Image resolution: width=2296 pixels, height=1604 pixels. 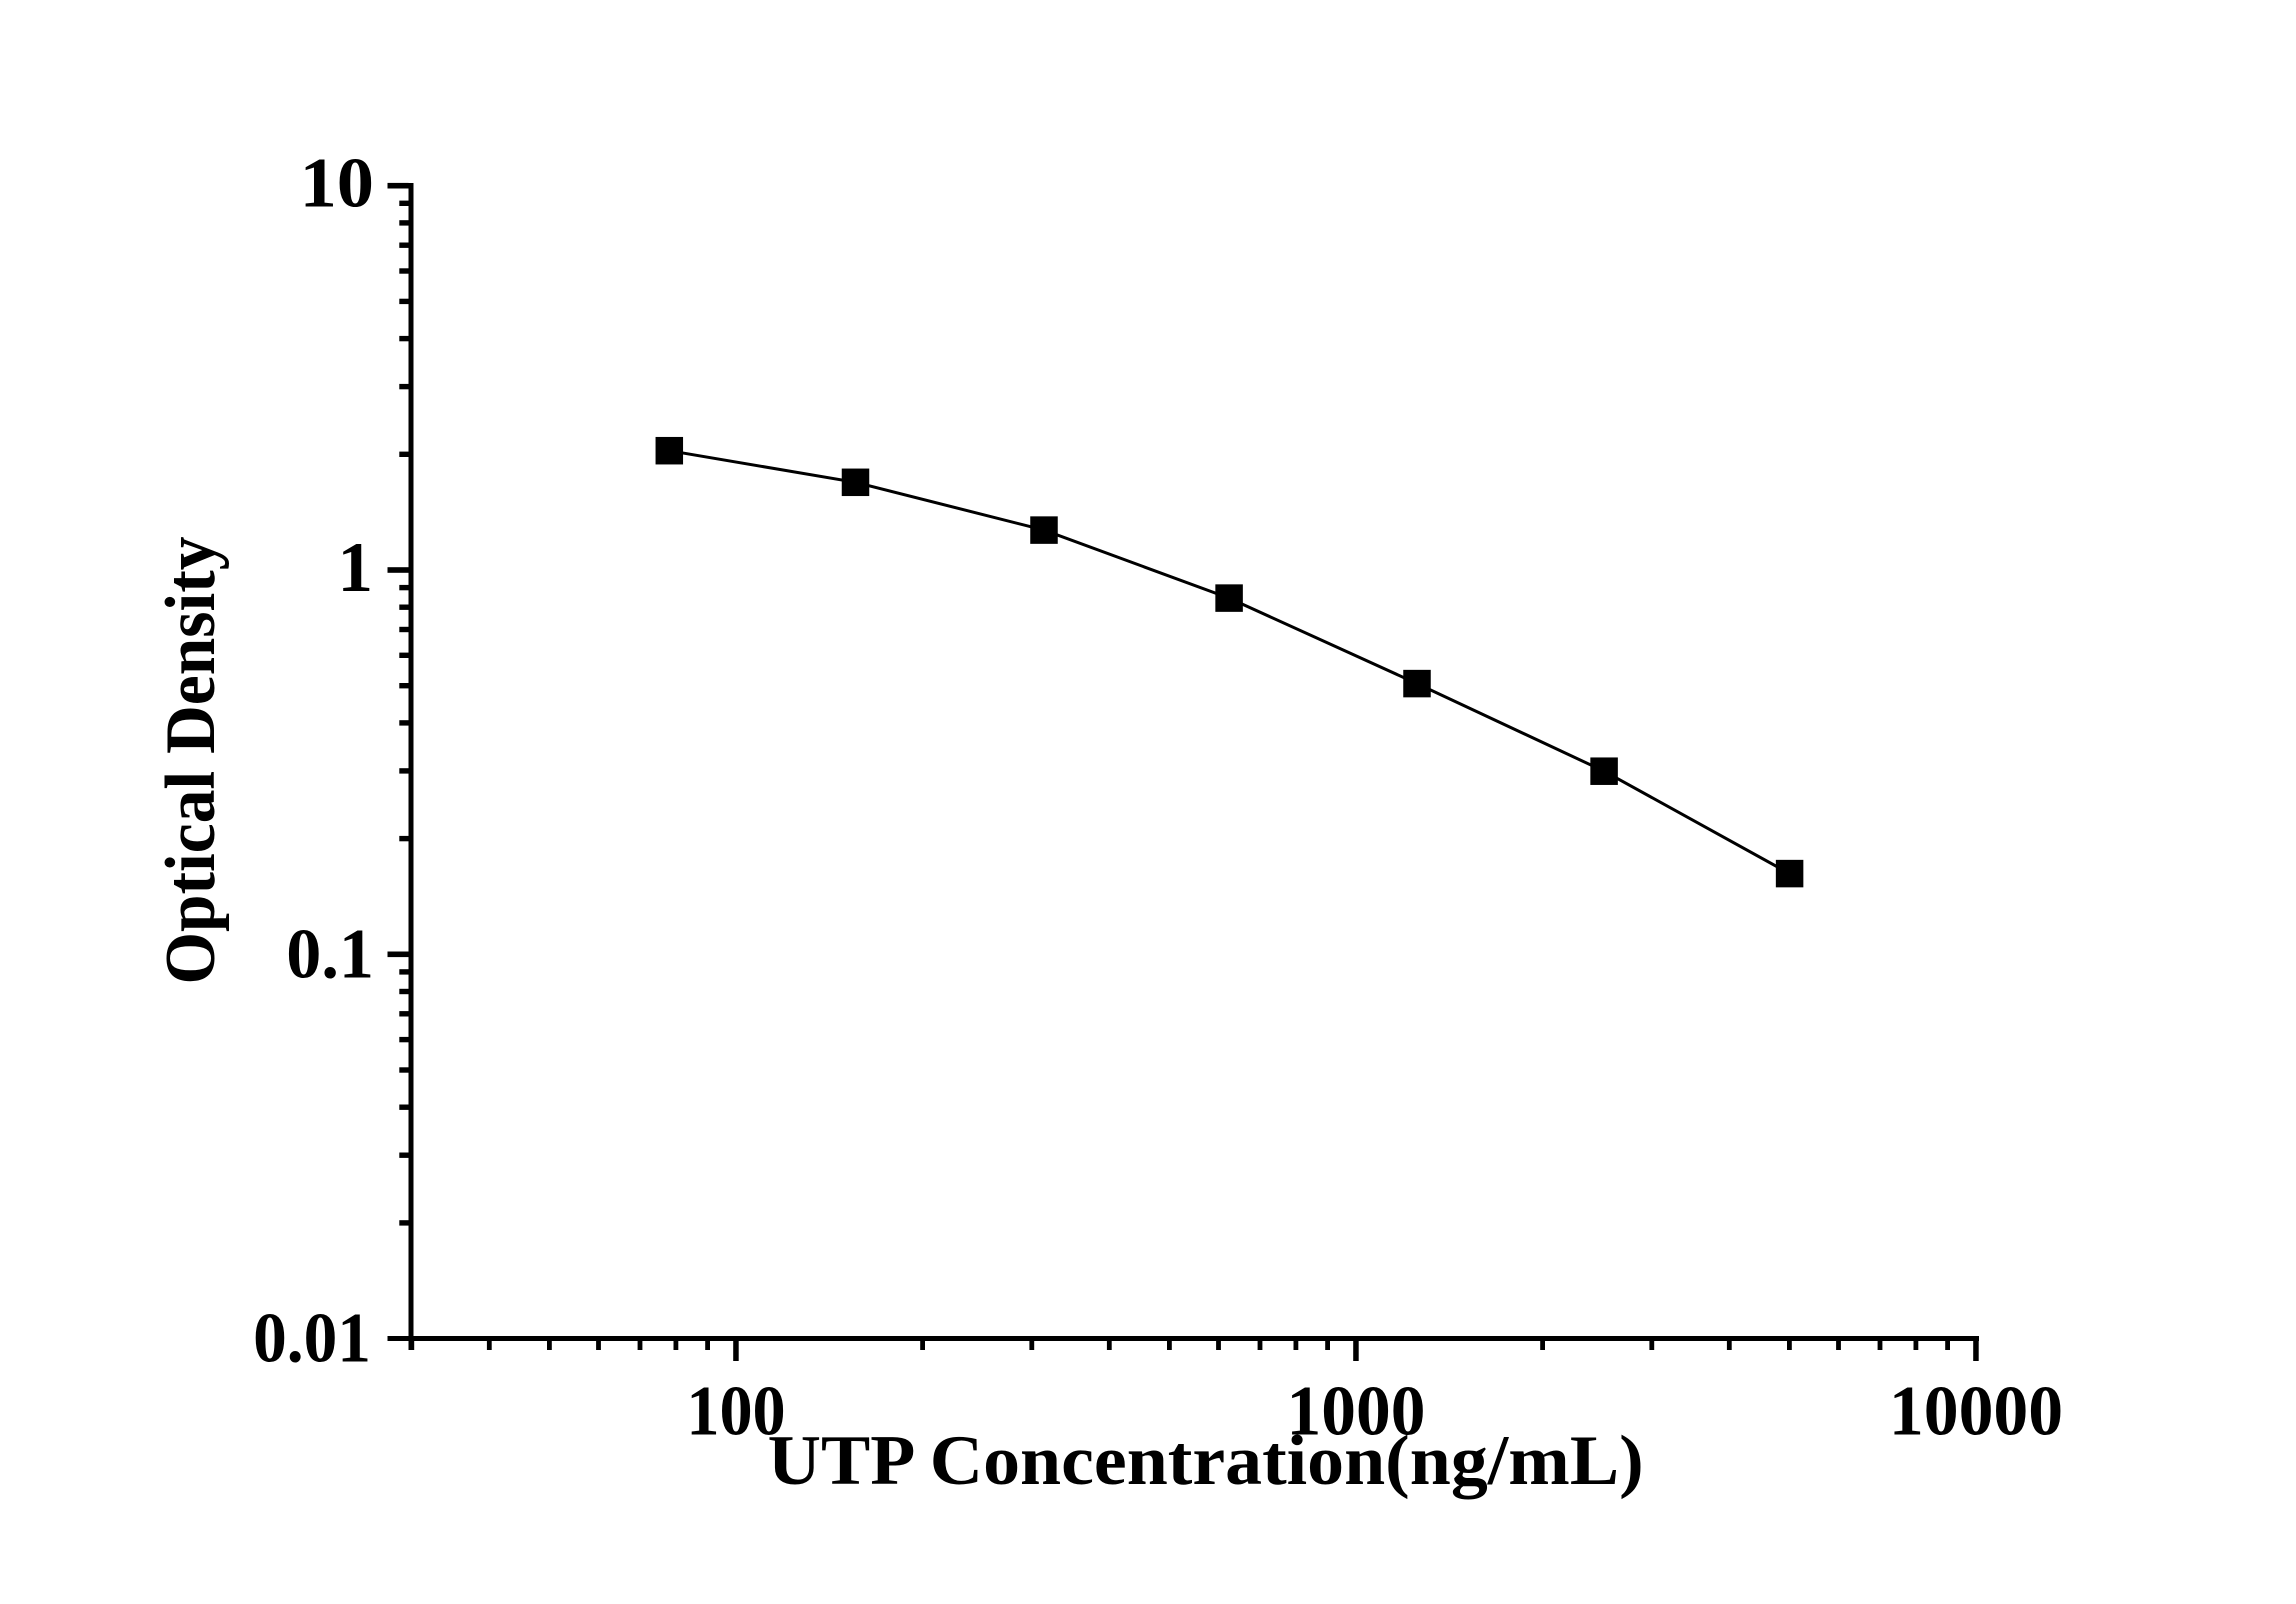 I want to click on svg-text: 1000, so click(x=1356, y=1412).